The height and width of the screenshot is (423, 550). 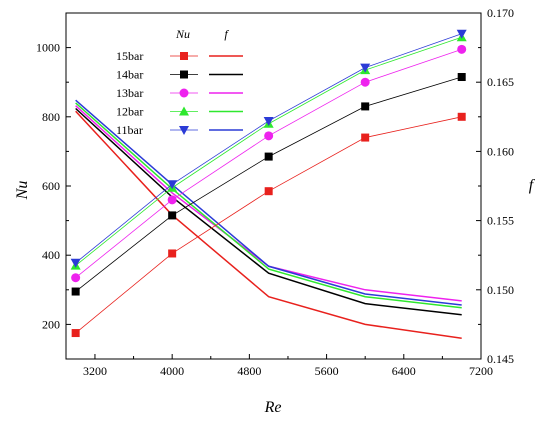 What do you see at coordinates (184, 56) in the screenshot?
I see `legend-nu-marker-15bar` at bounding box center [184, 56].